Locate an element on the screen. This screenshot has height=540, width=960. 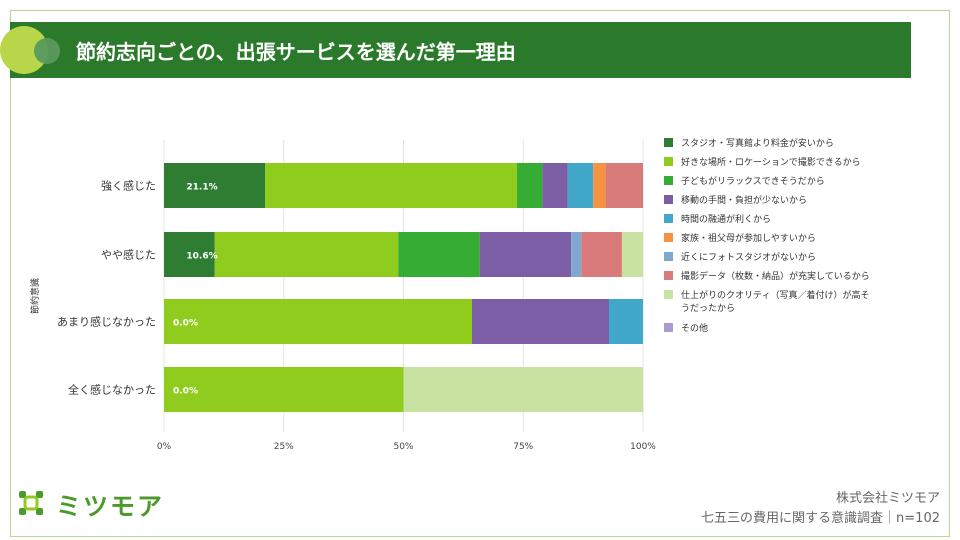
title-bar is located at coordinates (460, 50).